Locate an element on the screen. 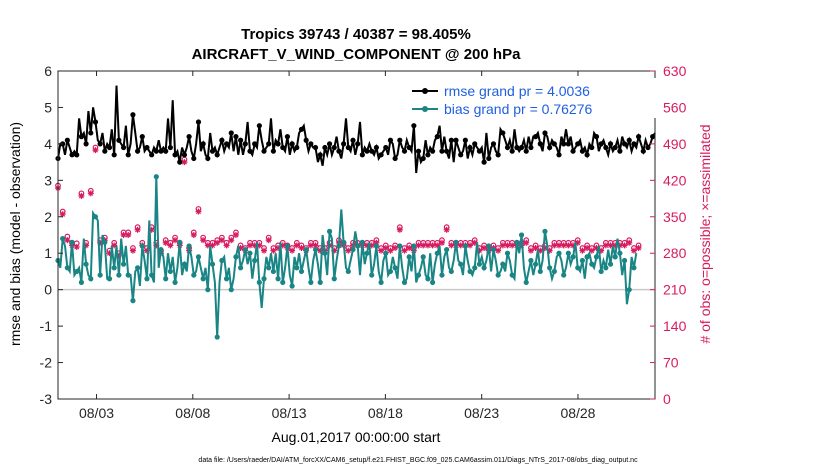  y-right-tick-label: 0 is located at coordinates (667, 399).